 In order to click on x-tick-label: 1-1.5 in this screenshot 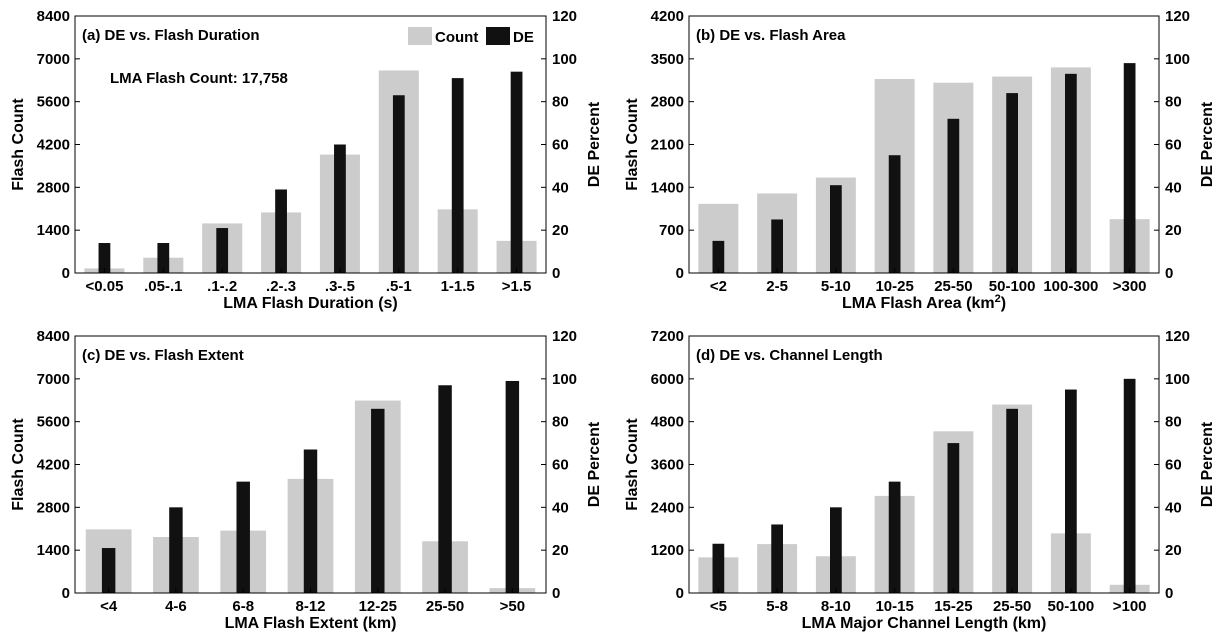, I will do `click(458, 286)`.